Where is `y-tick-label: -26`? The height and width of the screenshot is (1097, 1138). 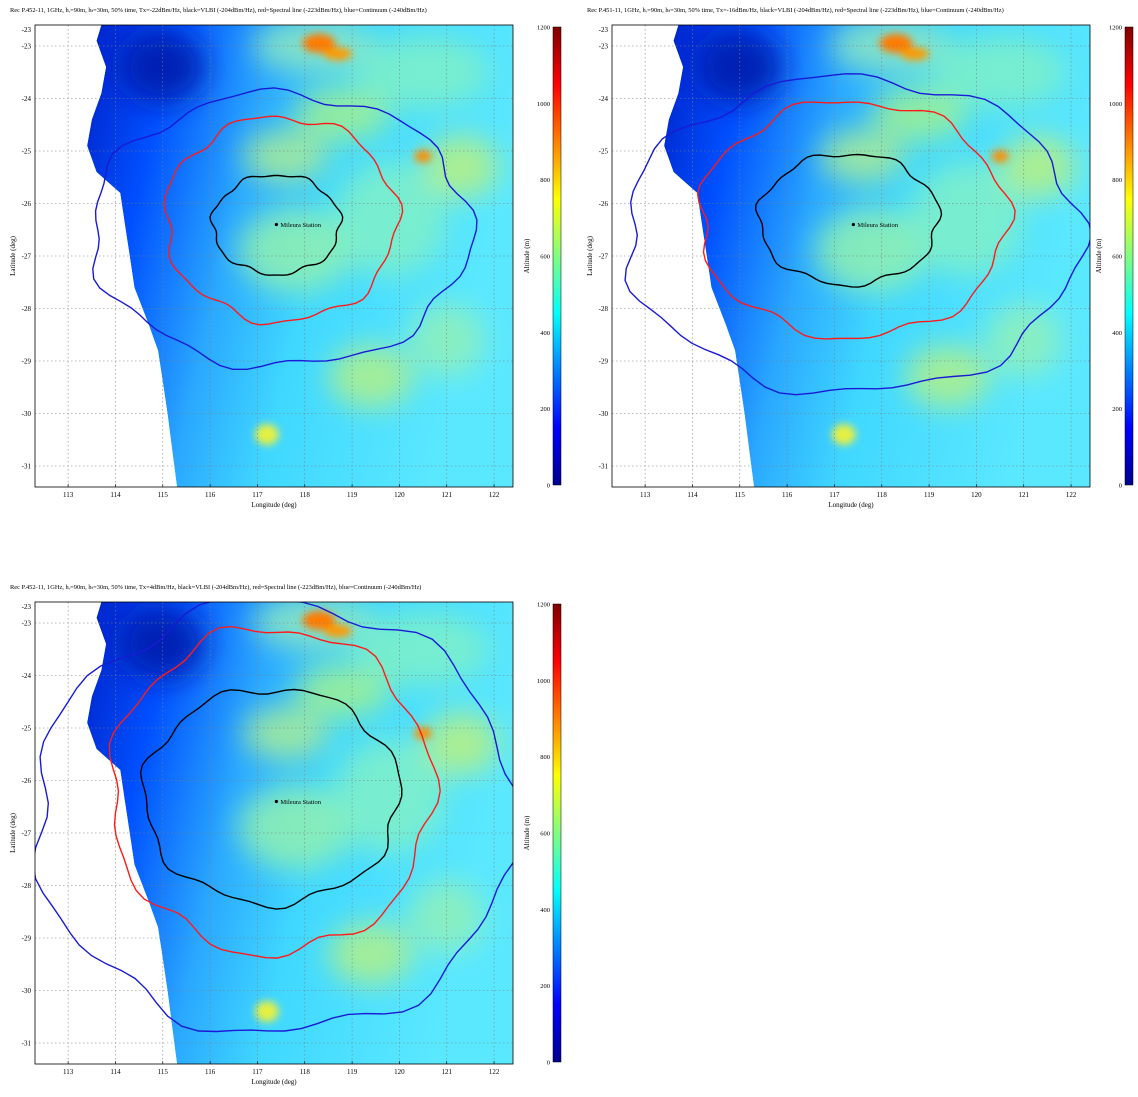
y-tick-label: -26 is located at coordinates (27, 781).